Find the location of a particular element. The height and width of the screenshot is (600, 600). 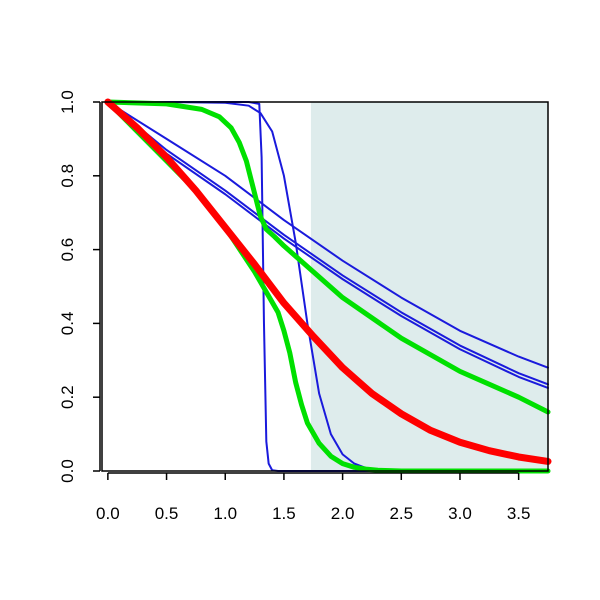

y-tick-label: 0.2 is located at coordinates (67, 397).